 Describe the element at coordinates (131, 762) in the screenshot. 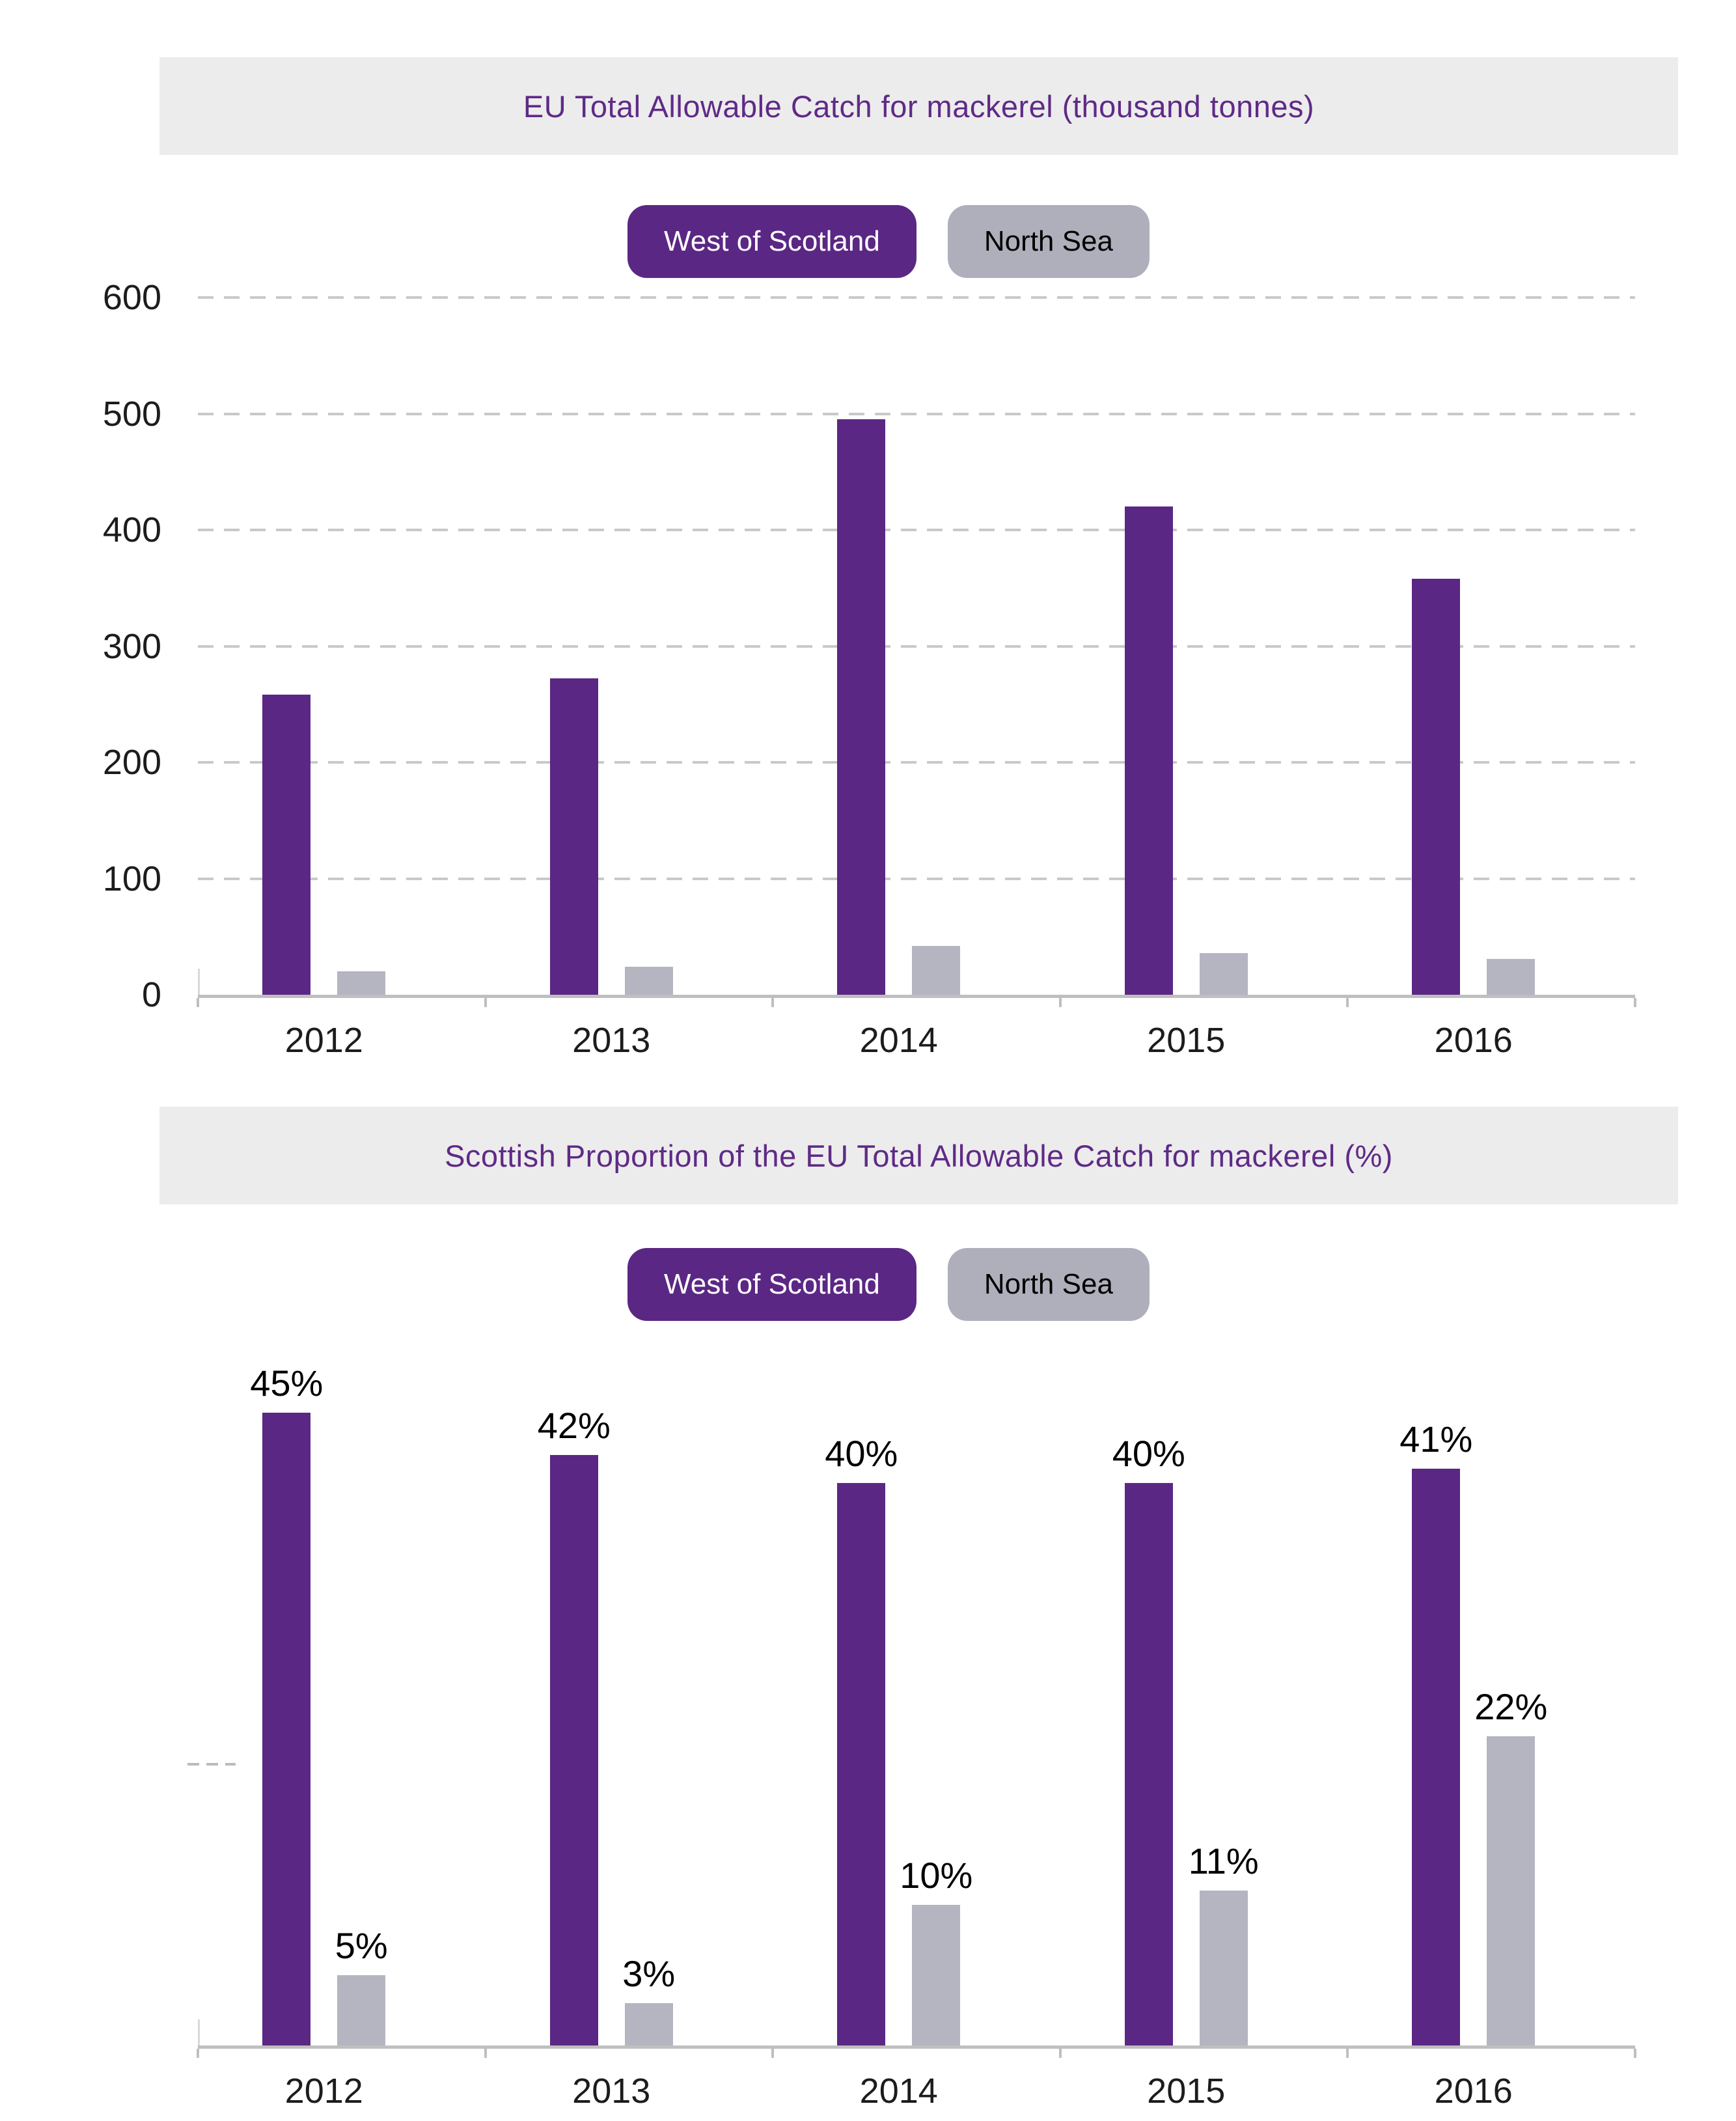

I see `y-axis-label-200: 200` at that location.